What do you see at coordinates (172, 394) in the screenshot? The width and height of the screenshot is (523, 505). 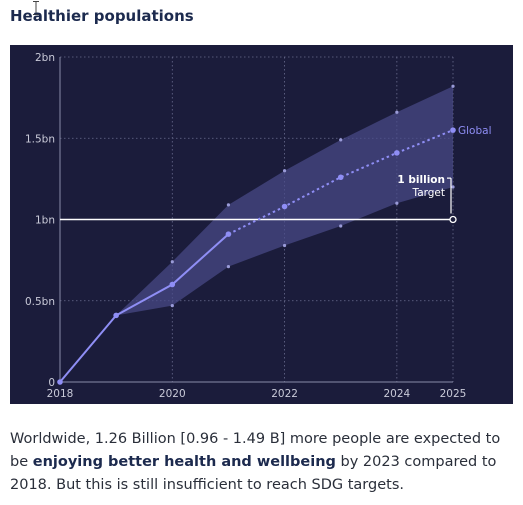 I see `x-tick-label: 2020` at bounding box center [172, 394].